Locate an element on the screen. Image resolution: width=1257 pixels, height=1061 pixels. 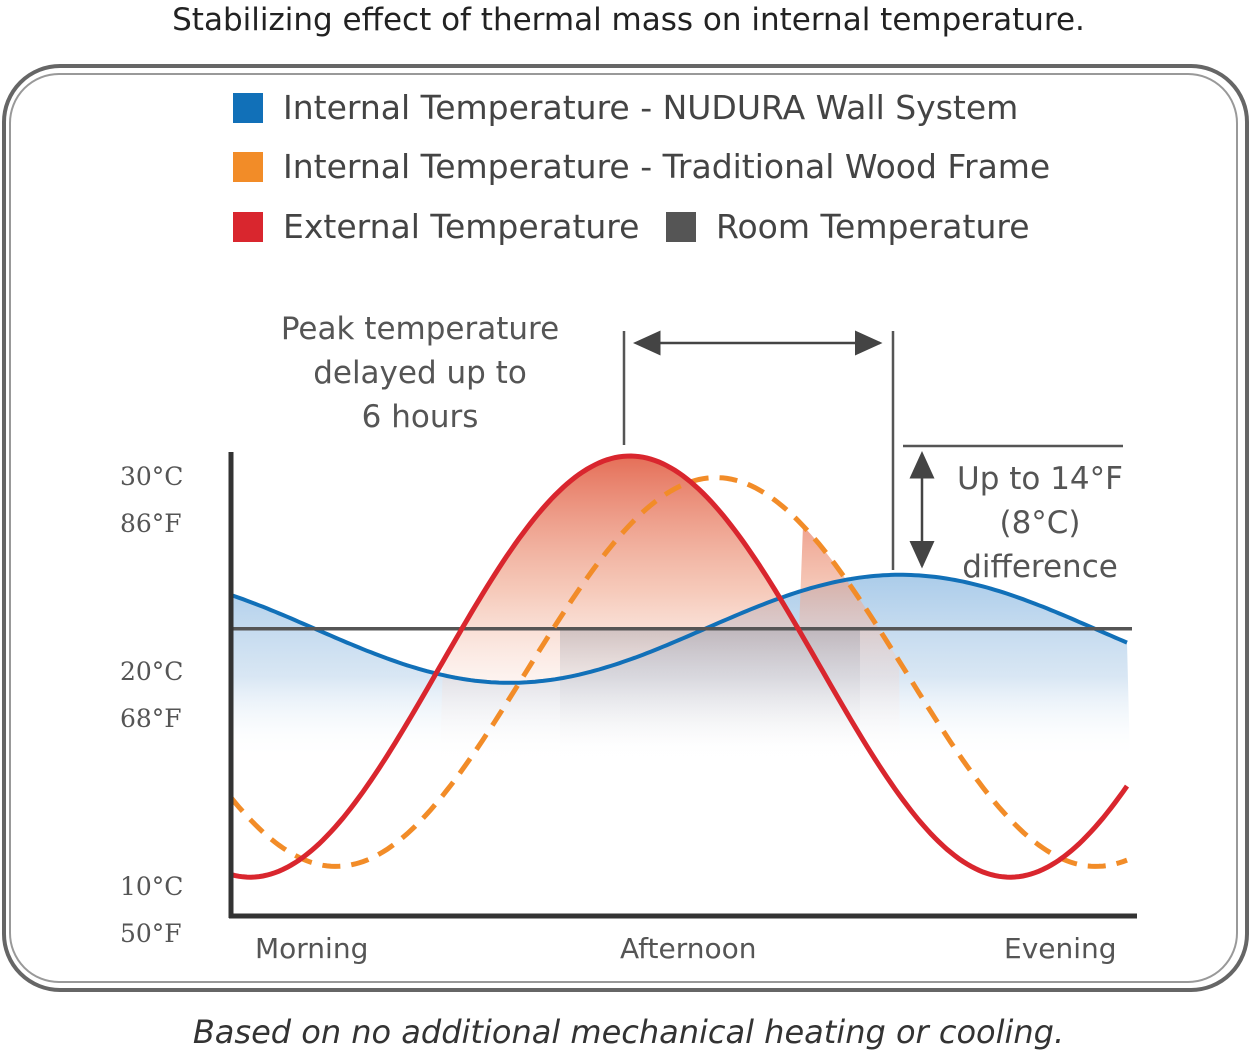
legend-item-room: Room Temperature is located at coordinates (848, 226).